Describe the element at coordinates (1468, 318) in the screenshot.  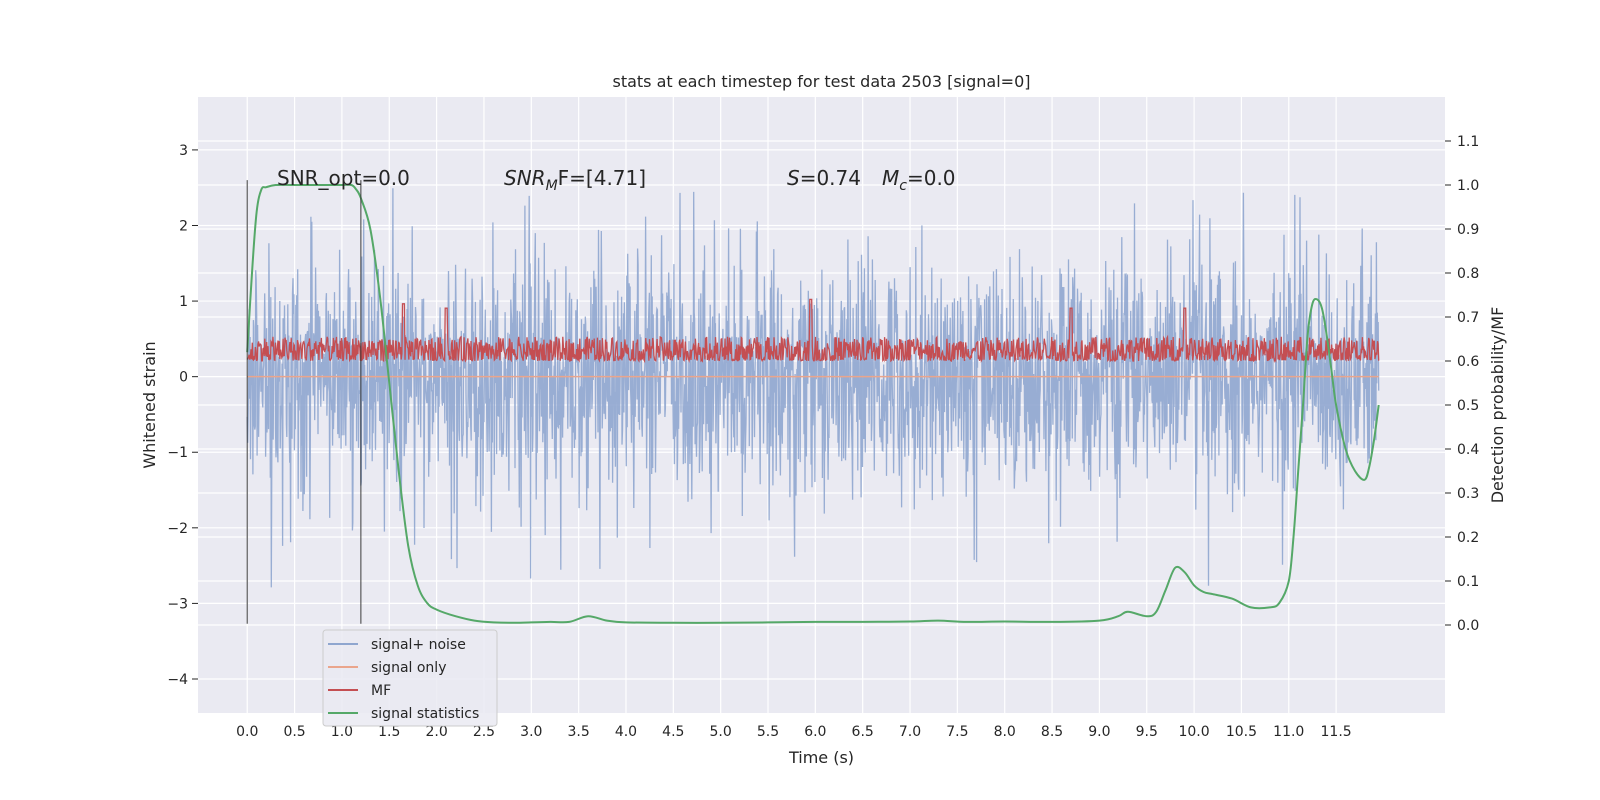
I see `y-right-tick-label: 0.7` at that location.